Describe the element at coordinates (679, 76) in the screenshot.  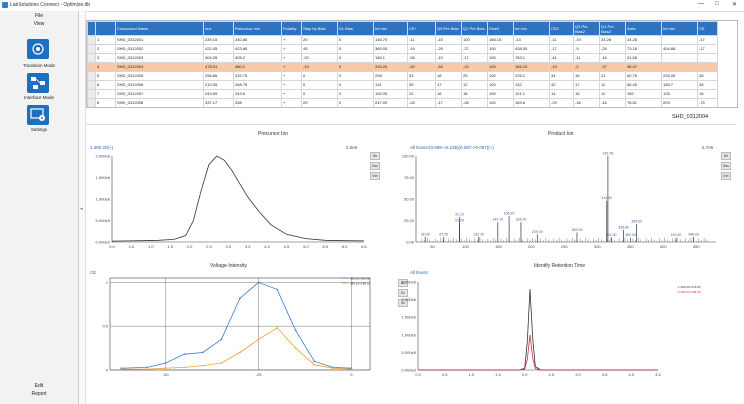
I see `table-cell: 226.05` at that location.